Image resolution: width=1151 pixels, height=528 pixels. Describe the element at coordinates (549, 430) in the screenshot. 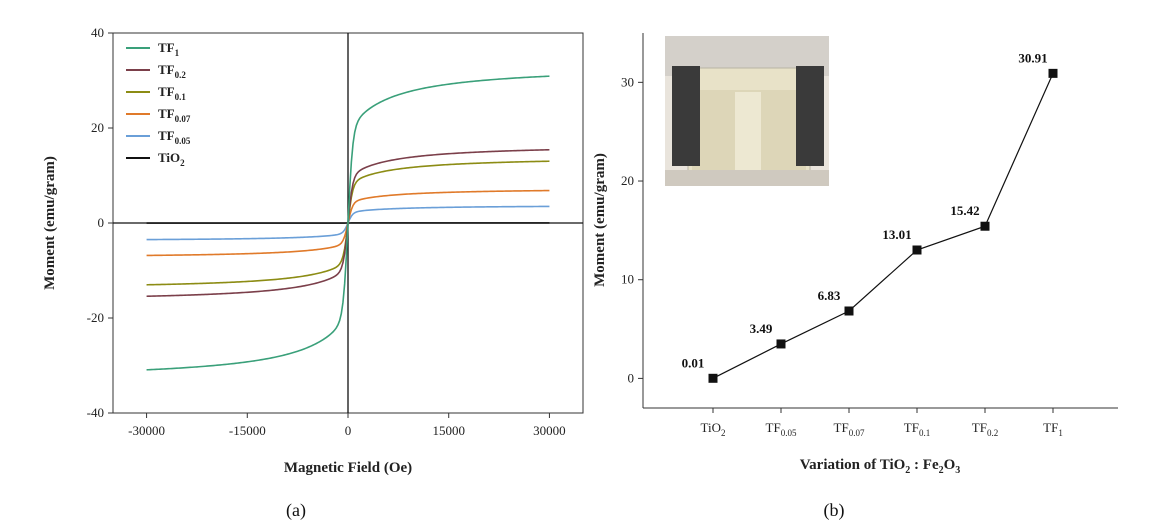

I see `x-tick-label: 30000` at that location.